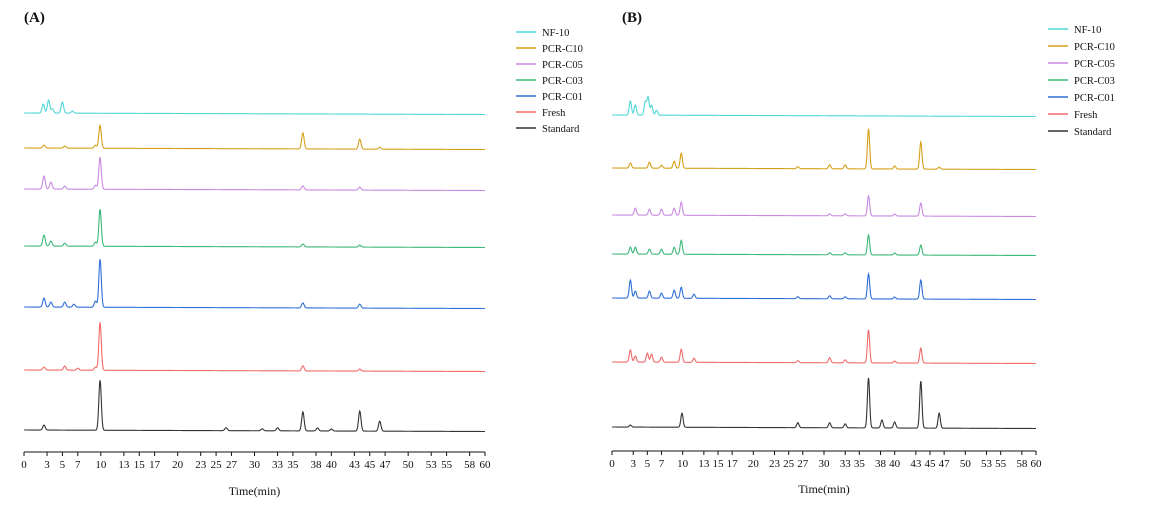  What do you see at coordinates (846, 464) in the screenshot?
I see `x-tick-label-b-33: 33` at bounding box center [846, 464].